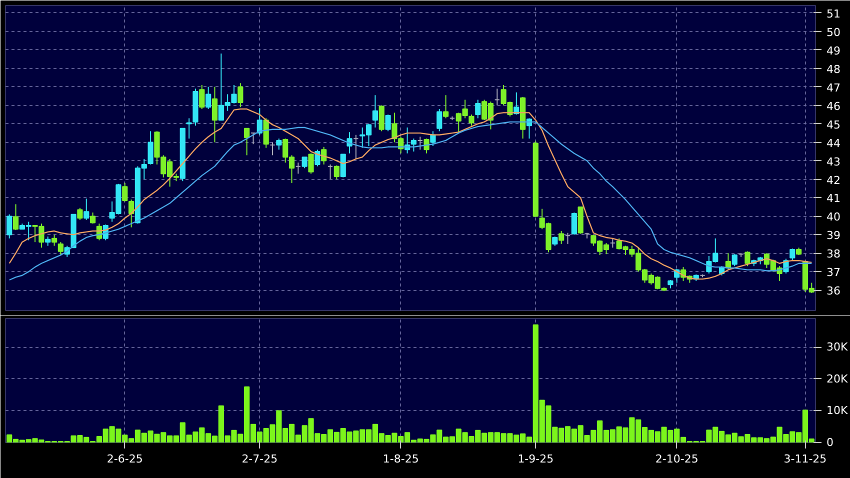  What do you see at coordinates (837, 411) in the screenshot?
I see `y-tick-label: 10K` at bounding box center [837, 411].